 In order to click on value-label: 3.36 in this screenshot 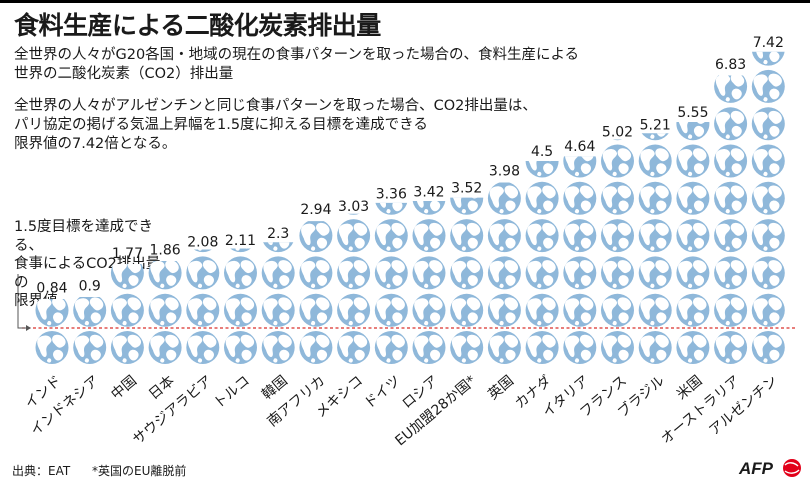, I will do `click(391, 195)`.